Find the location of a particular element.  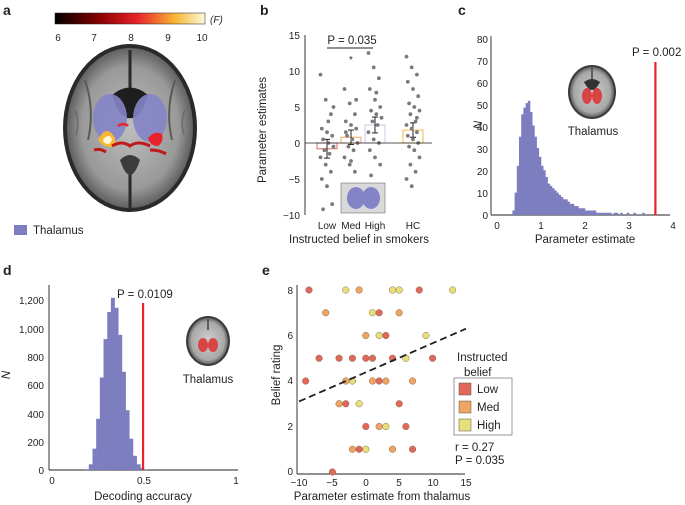

regression-line is located at coordinates (382, 365).